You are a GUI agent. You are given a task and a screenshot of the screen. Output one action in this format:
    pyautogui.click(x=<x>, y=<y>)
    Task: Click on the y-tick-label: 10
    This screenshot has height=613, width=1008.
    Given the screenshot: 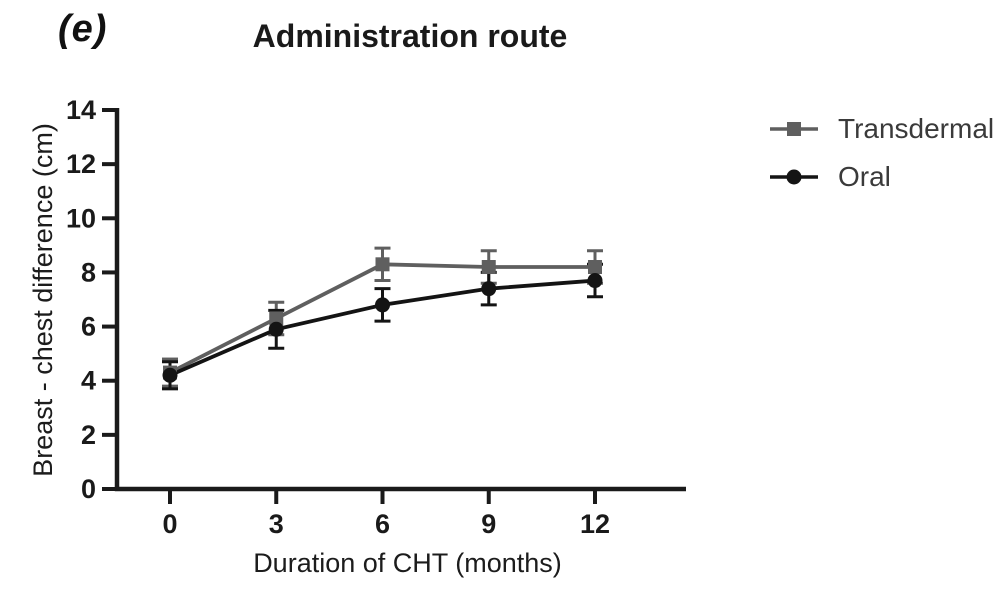 What is the action you would take?
    pyautogui.click(x=81, y=218)
    